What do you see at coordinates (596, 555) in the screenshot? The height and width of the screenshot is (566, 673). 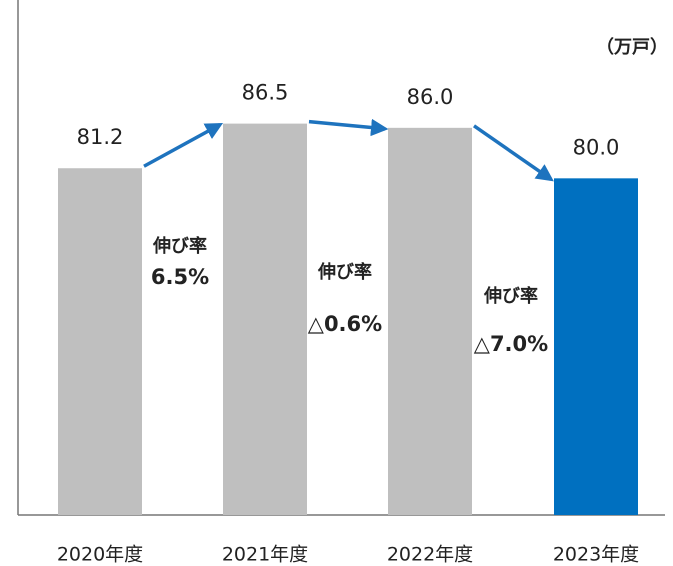 I see `x-tick-label: 2023年度` at bounding box center [596, 555].